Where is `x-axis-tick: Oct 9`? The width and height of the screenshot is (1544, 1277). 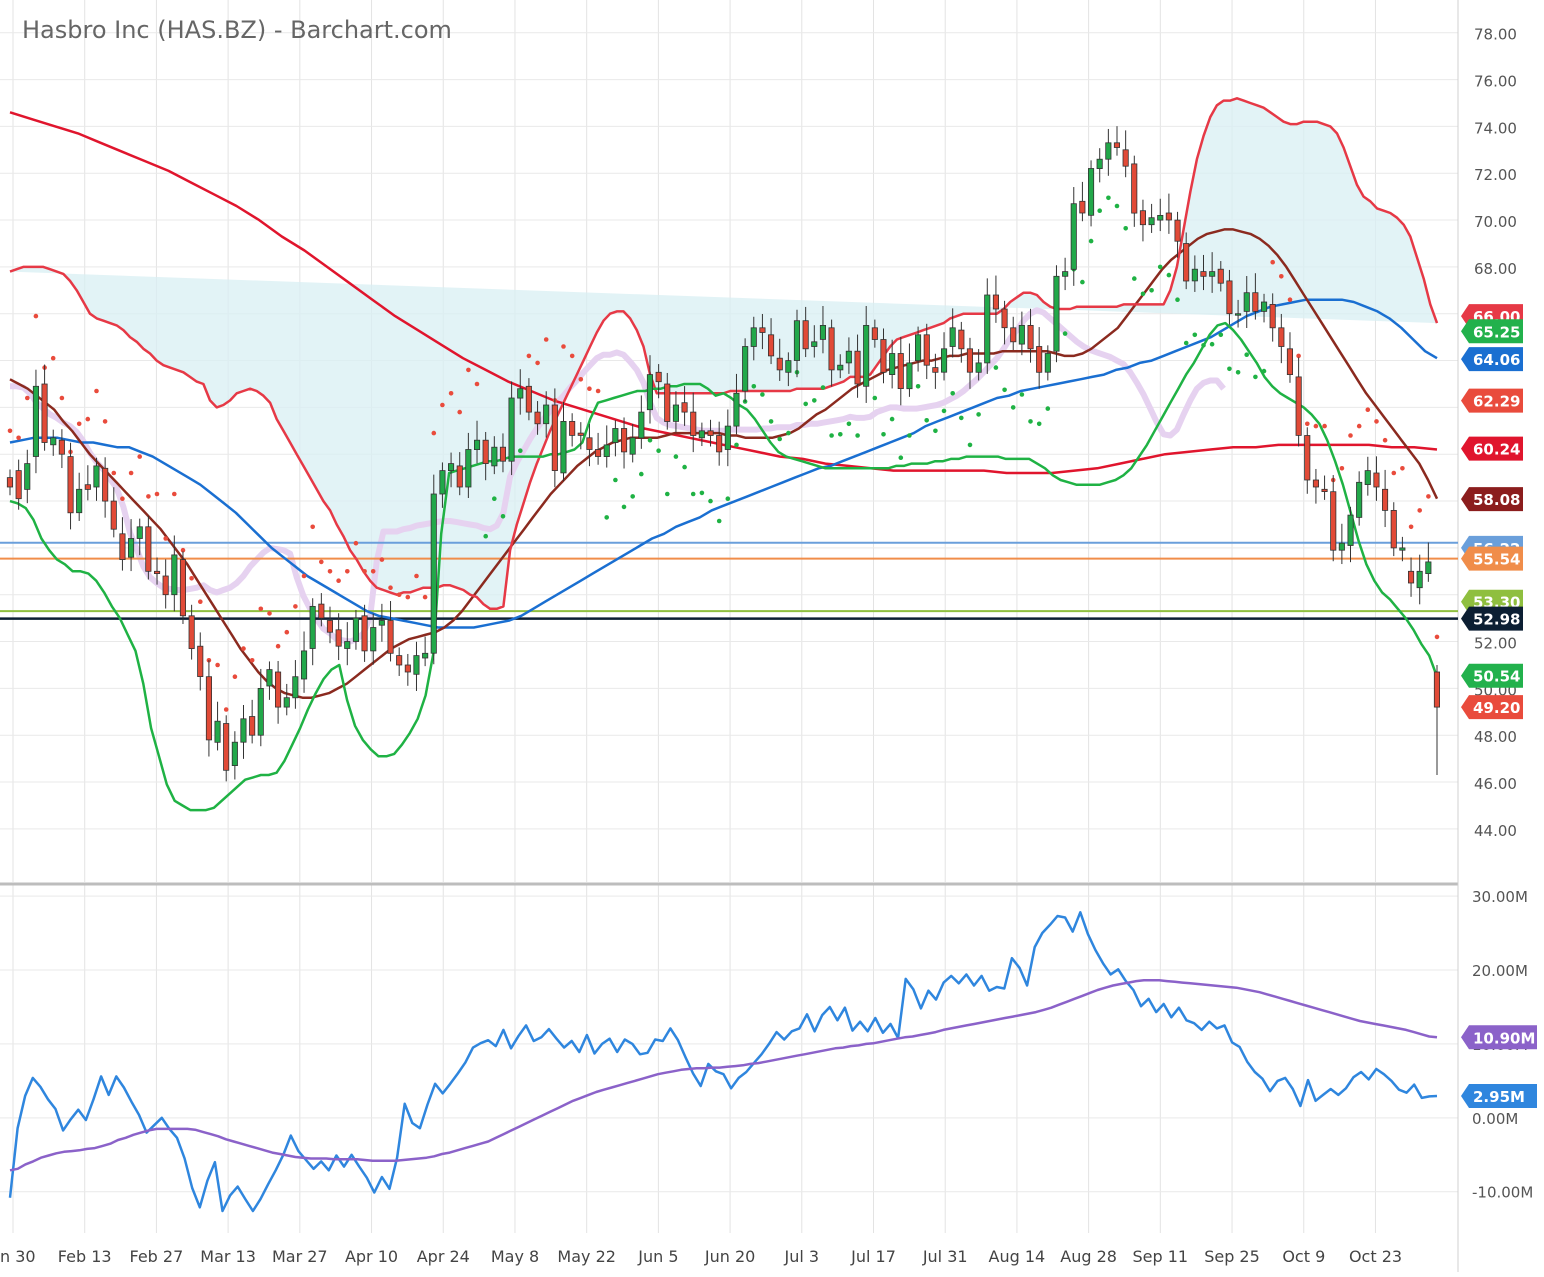 x-axis-tick: Oct 9 is located at coordinates (1303, 1256).